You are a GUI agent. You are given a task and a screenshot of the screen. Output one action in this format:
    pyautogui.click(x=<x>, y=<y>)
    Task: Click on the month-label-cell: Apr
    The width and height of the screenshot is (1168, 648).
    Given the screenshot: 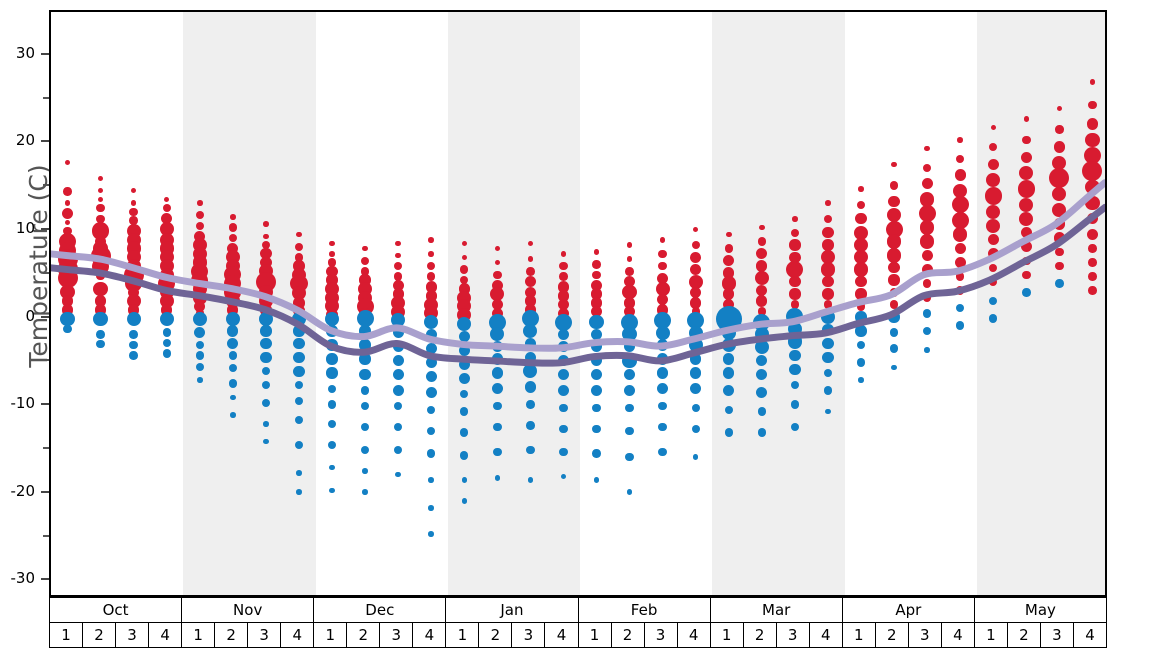 What is the action you would take?
    pyautogui.click(x=909, y=610)
    